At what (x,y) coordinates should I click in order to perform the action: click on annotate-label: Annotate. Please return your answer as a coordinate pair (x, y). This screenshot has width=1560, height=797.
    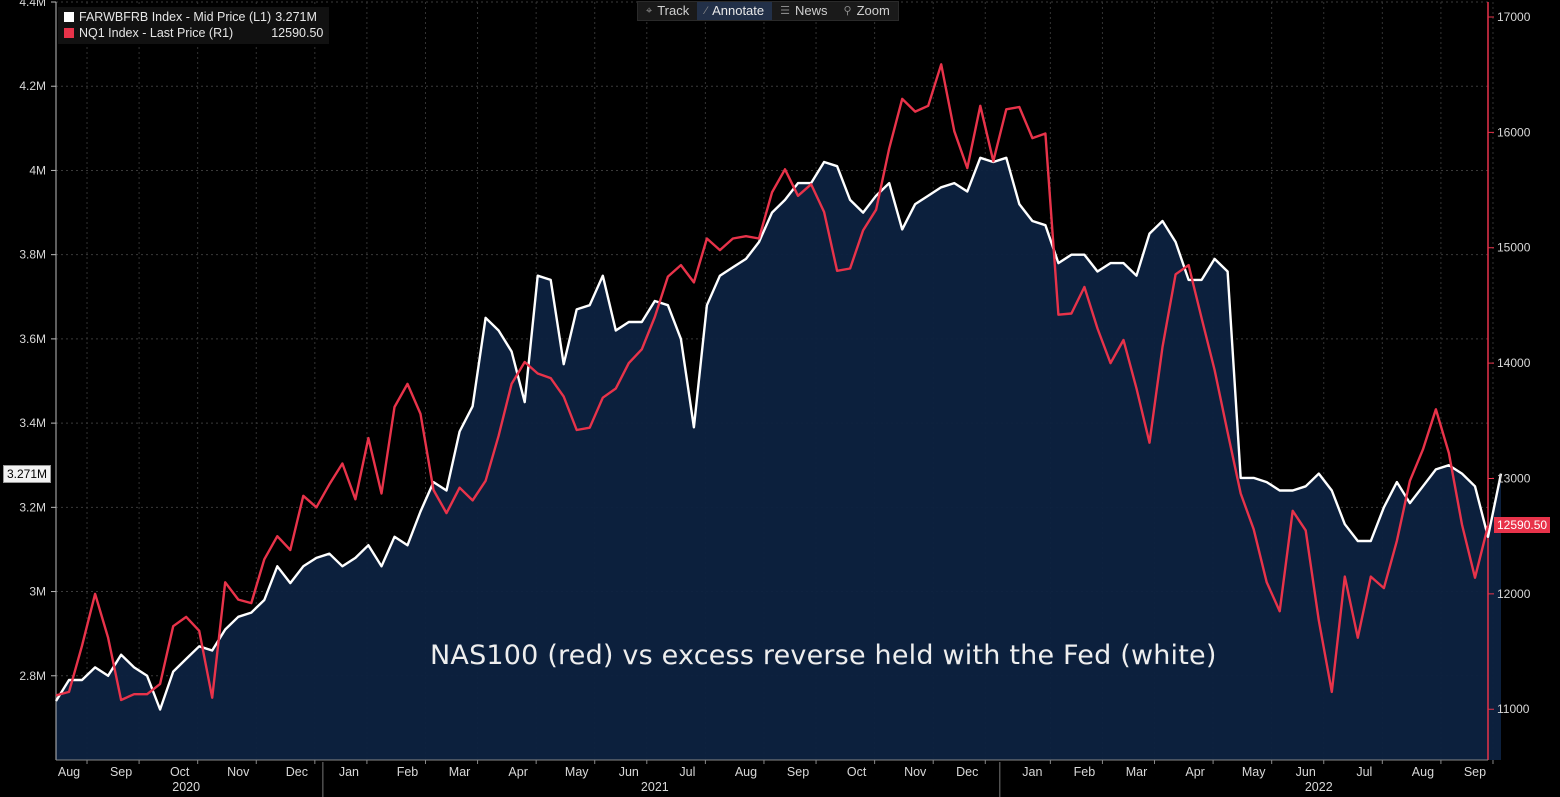
    Looking at the image, I should click on (738, 10).